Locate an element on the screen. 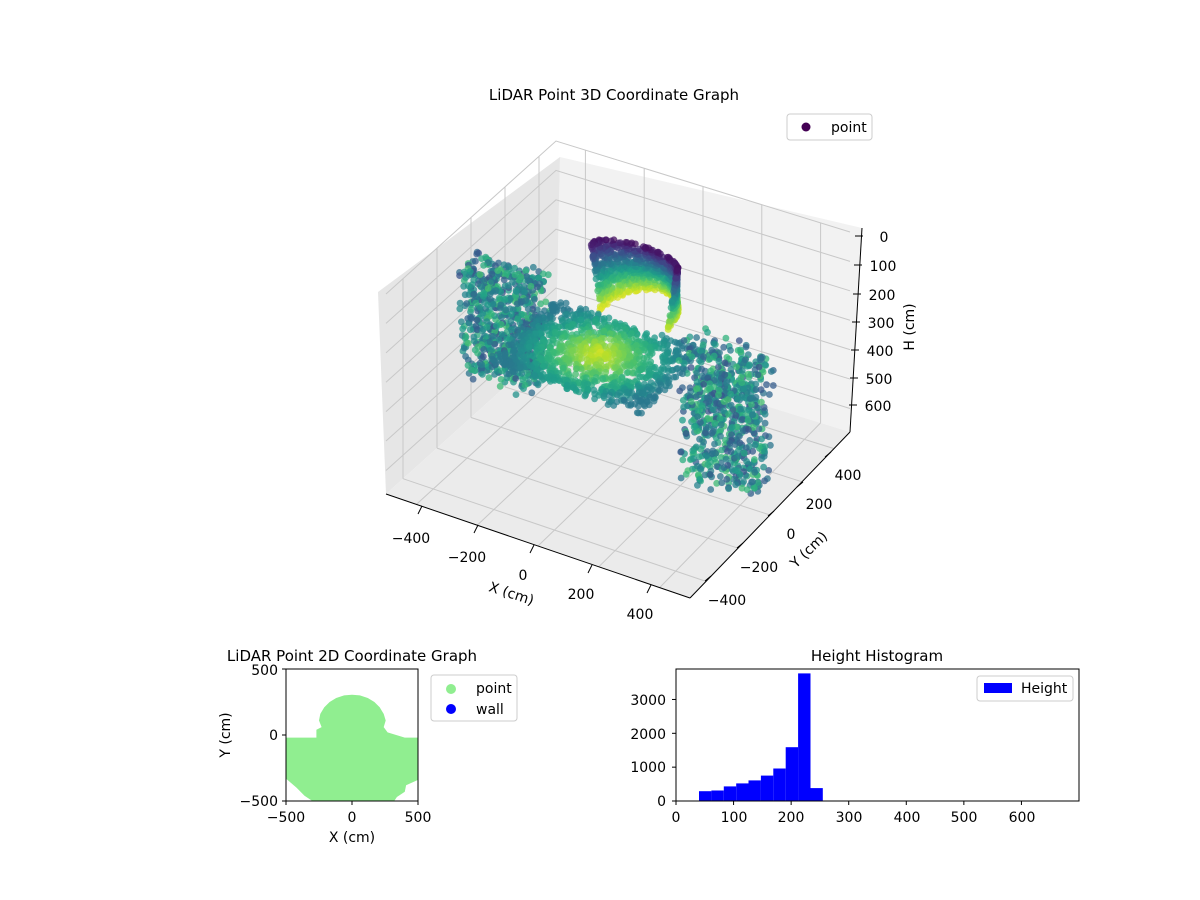 The width and height of the screenshot is (1200, 900). x-tick-label: −200 is located at coordinates (467, 558).